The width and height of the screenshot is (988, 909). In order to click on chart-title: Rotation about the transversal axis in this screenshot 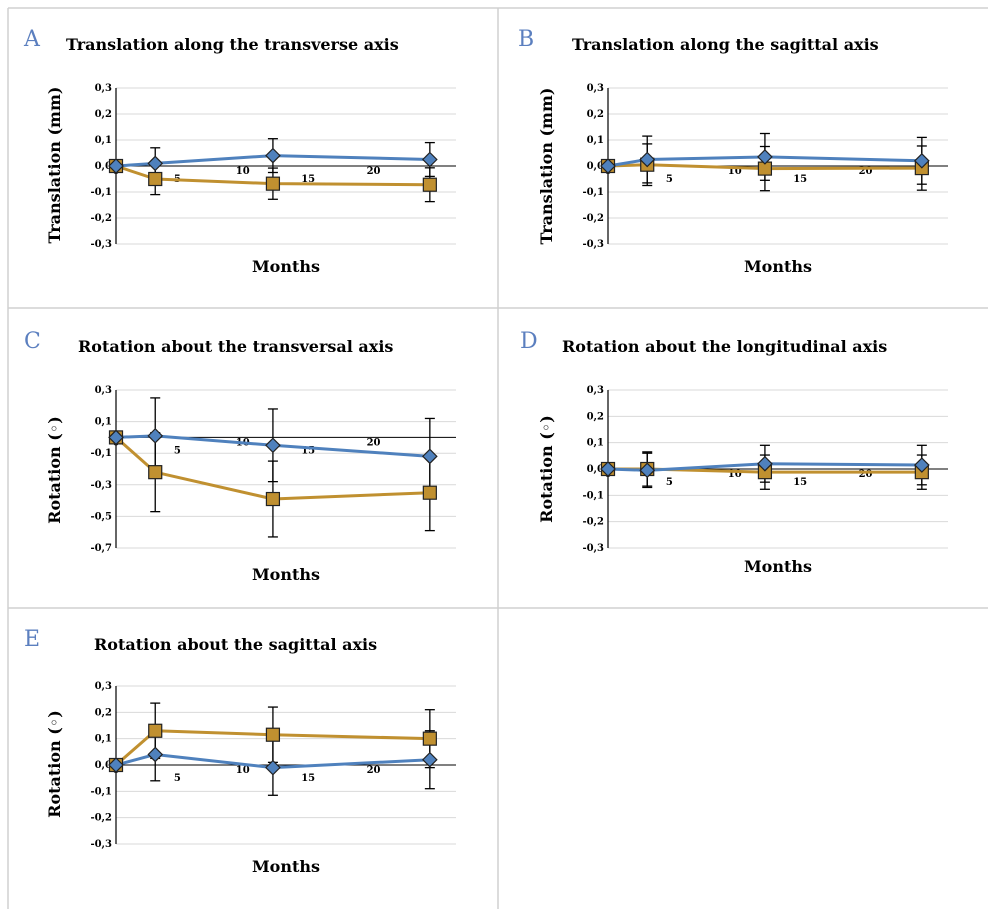, I will do `click(235, 346)`.